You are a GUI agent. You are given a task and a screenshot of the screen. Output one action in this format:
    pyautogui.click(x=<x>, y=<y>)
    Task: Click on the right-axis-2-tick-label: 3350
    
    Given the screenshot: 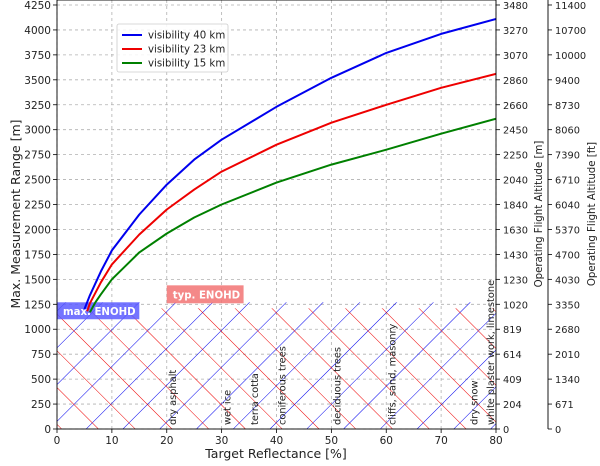 What is the action you would take?
    pyautogui.click(x=567, y=305)
    